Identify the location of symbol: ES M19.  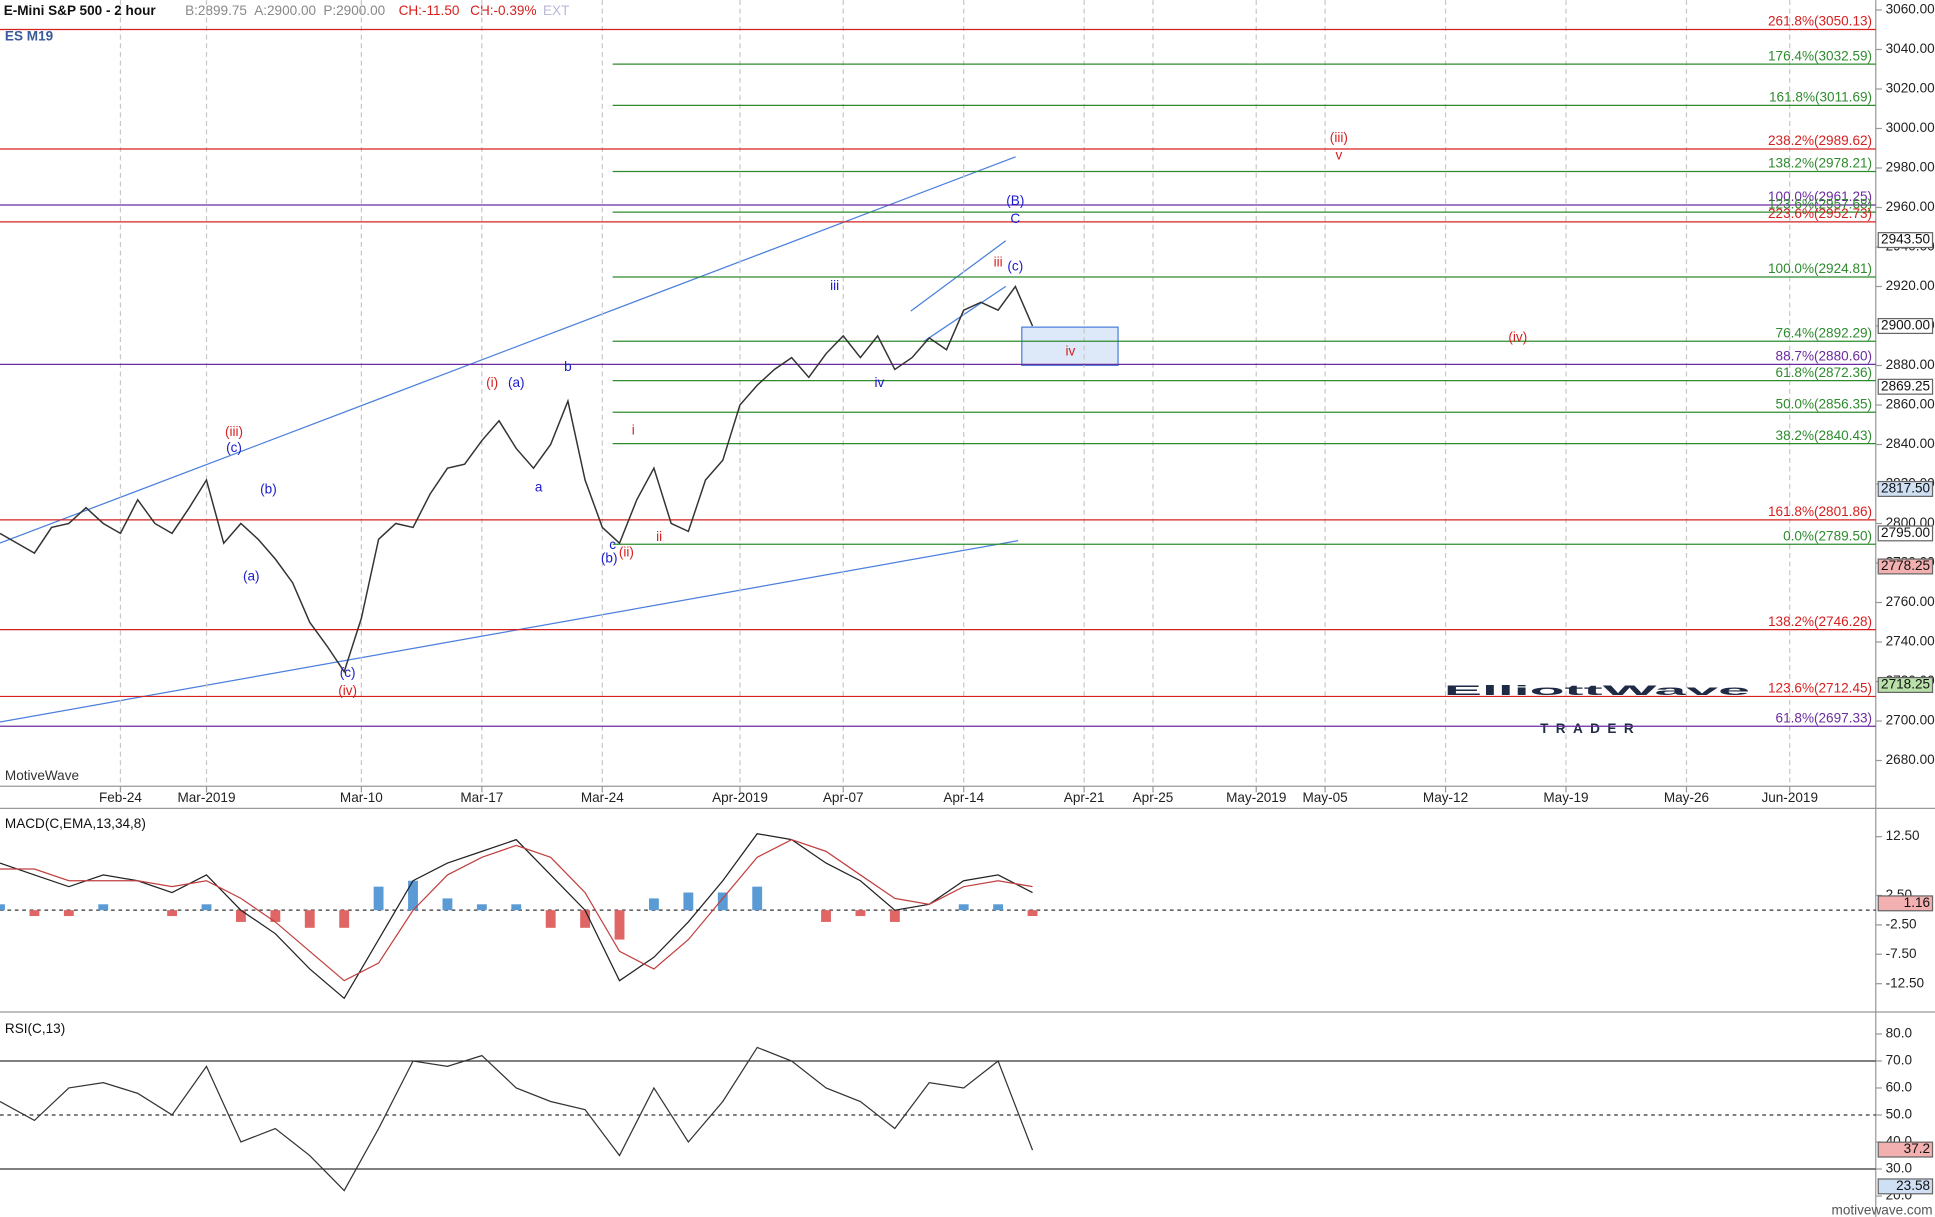
(29, 36).